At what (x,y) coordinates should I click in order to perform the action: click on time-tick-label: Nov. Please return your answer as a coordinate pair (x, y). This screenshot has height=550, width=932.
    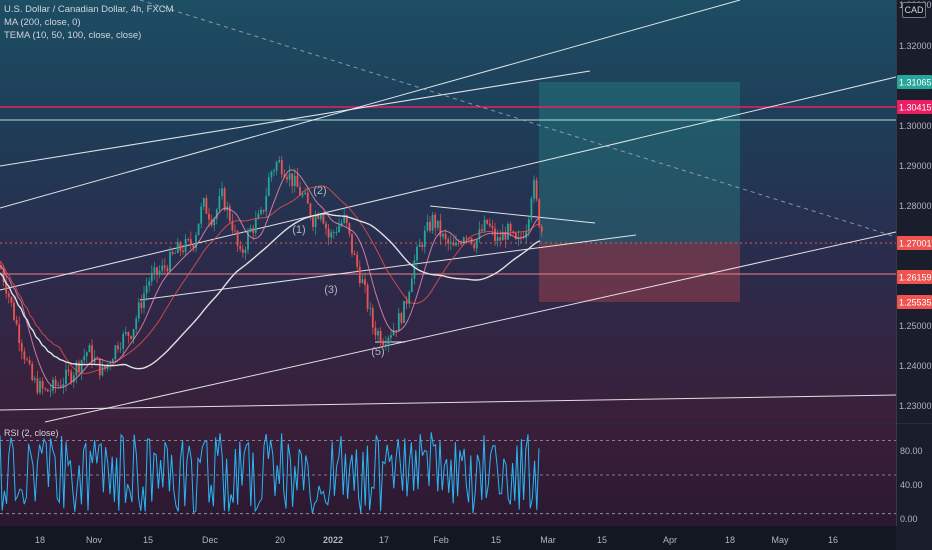
    Looking at the image, I should click on (94, 540).